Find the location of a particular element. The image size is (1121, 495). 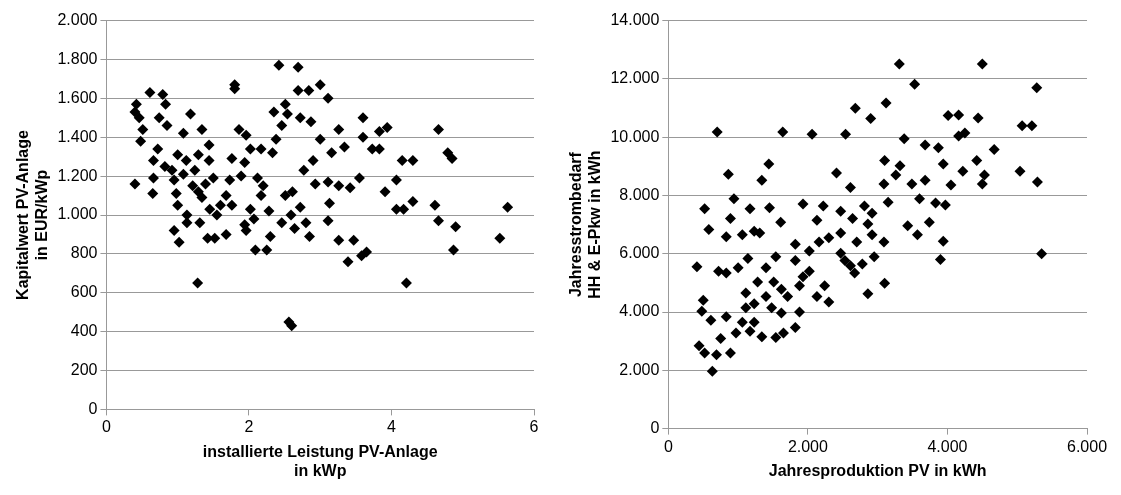

y-tick-label: 10.000 is located at coordinates (635, 136).